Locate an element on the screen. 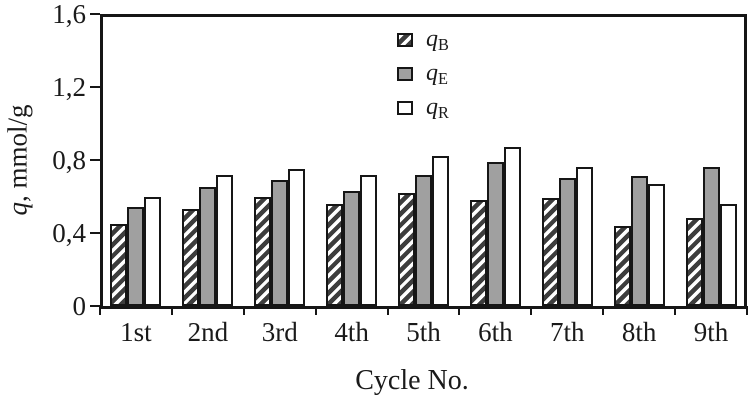 This screenshot has width=751, height=403. bar-q_B-8th is located at coordinates (622, 265).